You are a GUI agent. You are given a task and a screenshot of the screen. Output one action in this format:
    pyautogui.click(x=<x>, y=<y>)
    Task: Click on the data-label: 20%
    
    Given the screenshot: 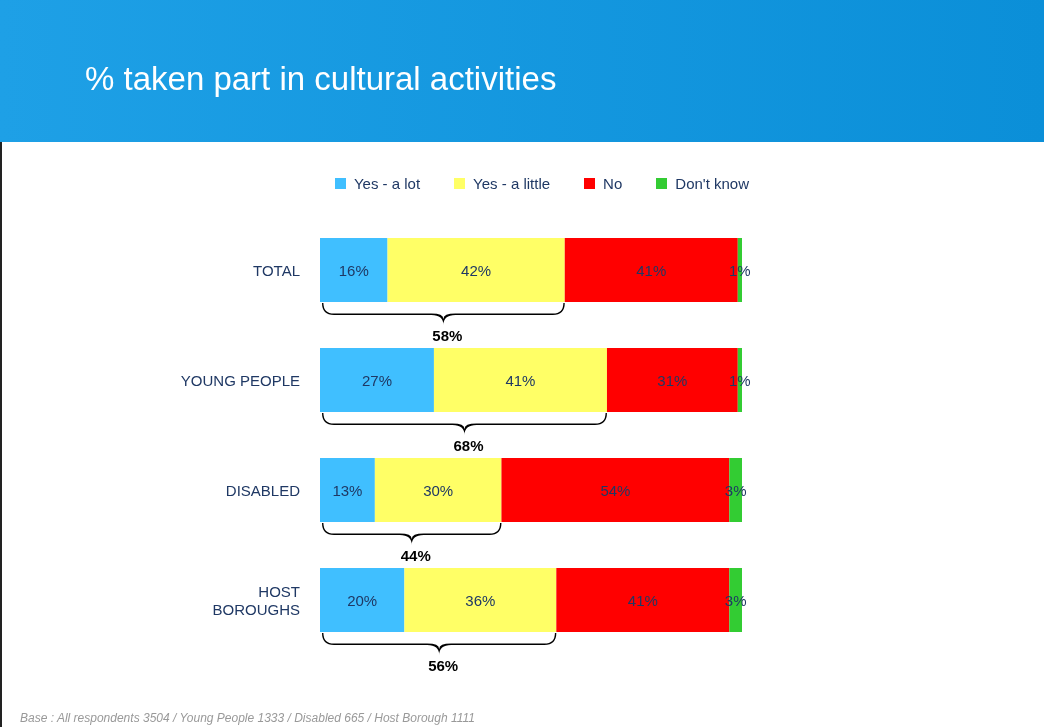 What is the action you would take?
    pyautogui.click(x=362, y=600)
    